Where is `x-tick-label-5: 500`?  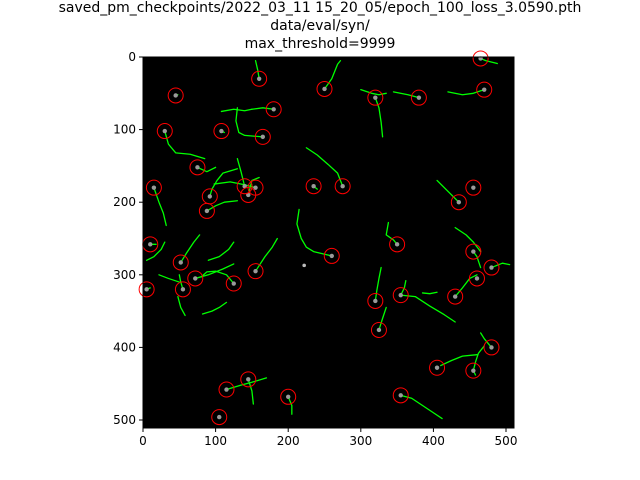 x-tick-label-5: 500 is located at coordinates (506, 441).